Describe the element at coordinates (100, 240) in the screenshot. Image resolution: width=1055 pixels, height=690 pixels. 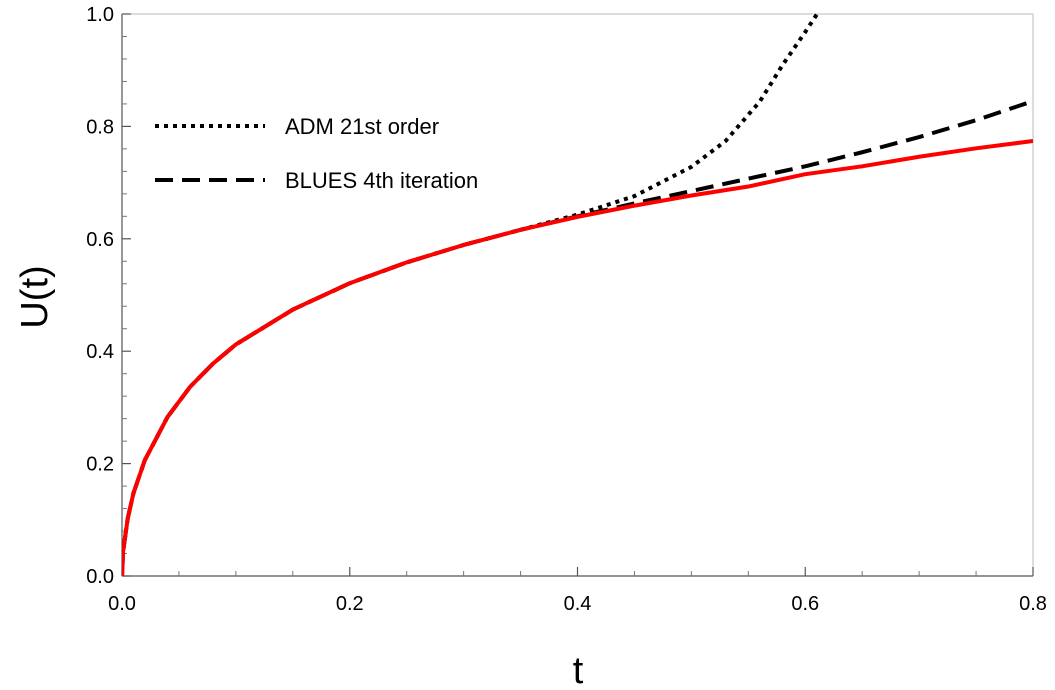
I see `y-tick-label: 0.6` at that location.